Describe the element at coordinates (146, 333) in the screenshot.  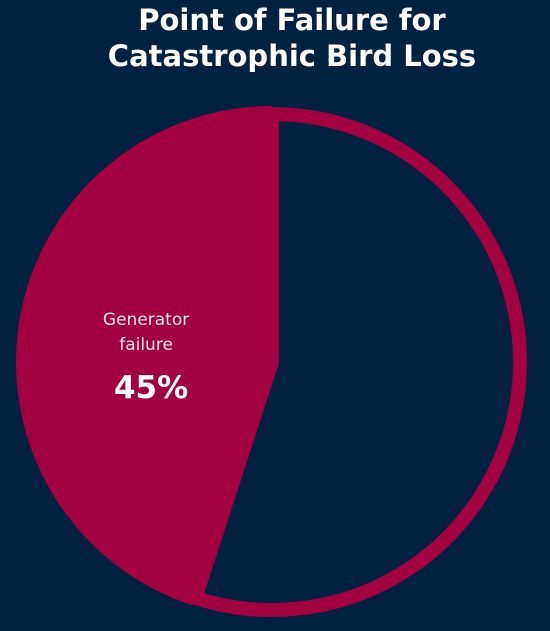
I see `slice-label: Generator failure` at that location.